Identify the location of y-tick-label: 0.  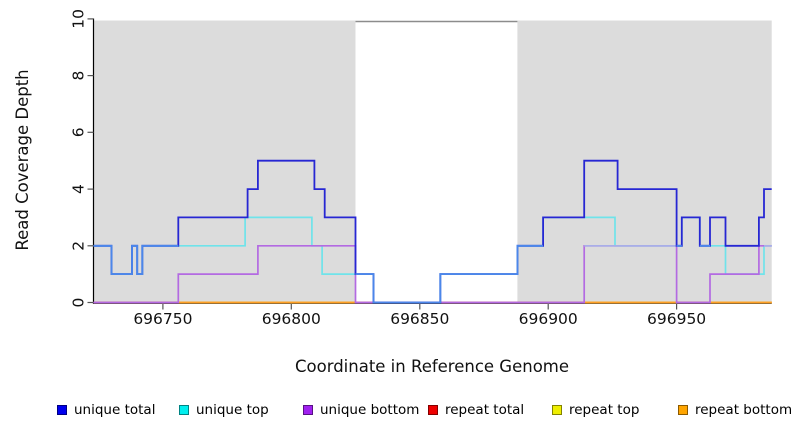
(79, 303).